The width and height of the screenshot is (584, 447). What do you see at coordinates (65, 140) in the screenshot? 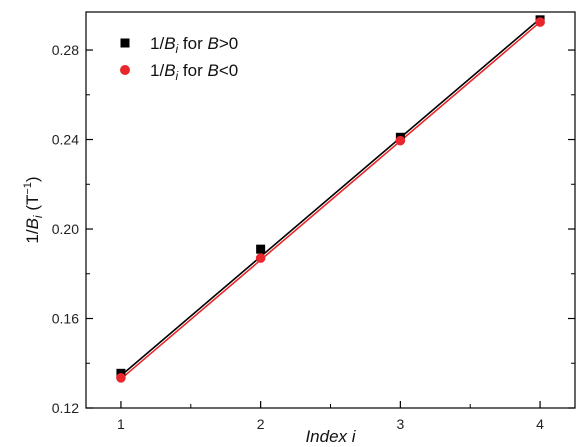
I see `y-tick-label: 0.24` at bounding box center [65, 140].